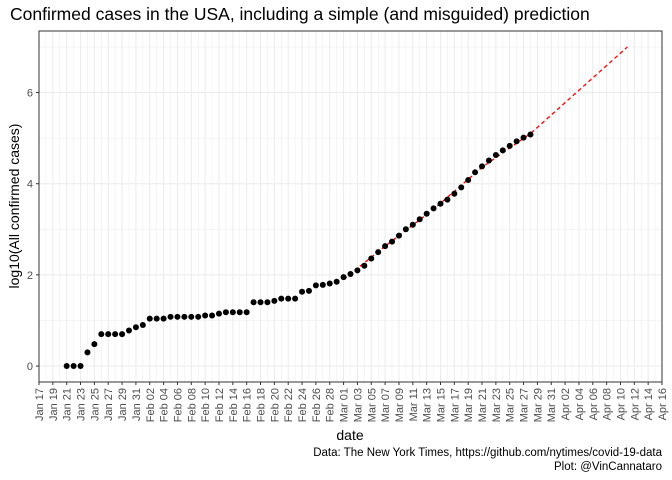  What do you see at coordinates (608, 467) in the screenshot?
I see `caption-author: Plot: @VinCannataro` at bounding box center [608, 467].